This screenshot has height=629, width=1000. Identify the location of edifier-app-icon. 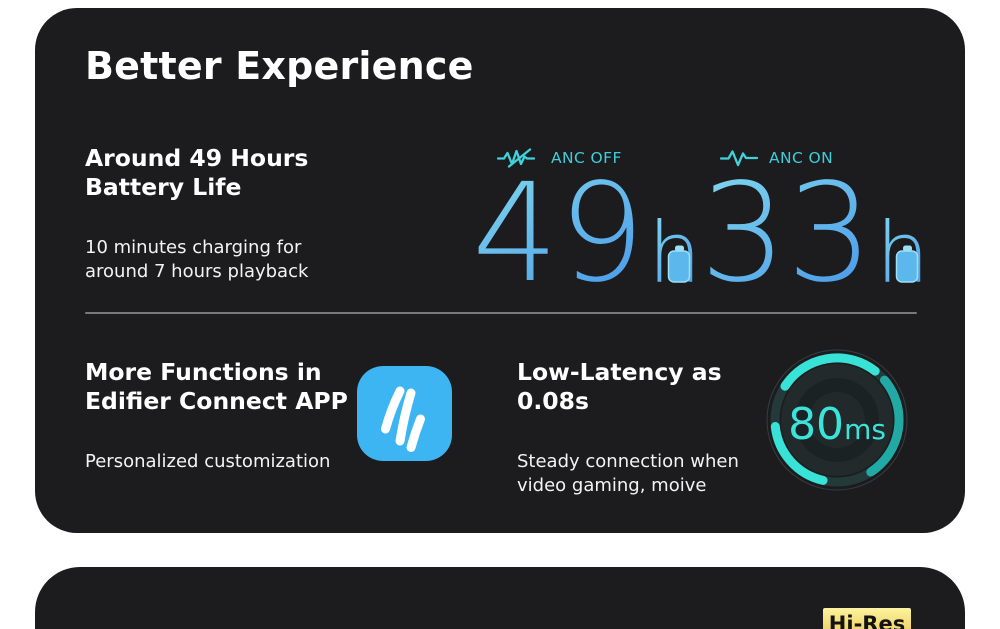
(404, 413).